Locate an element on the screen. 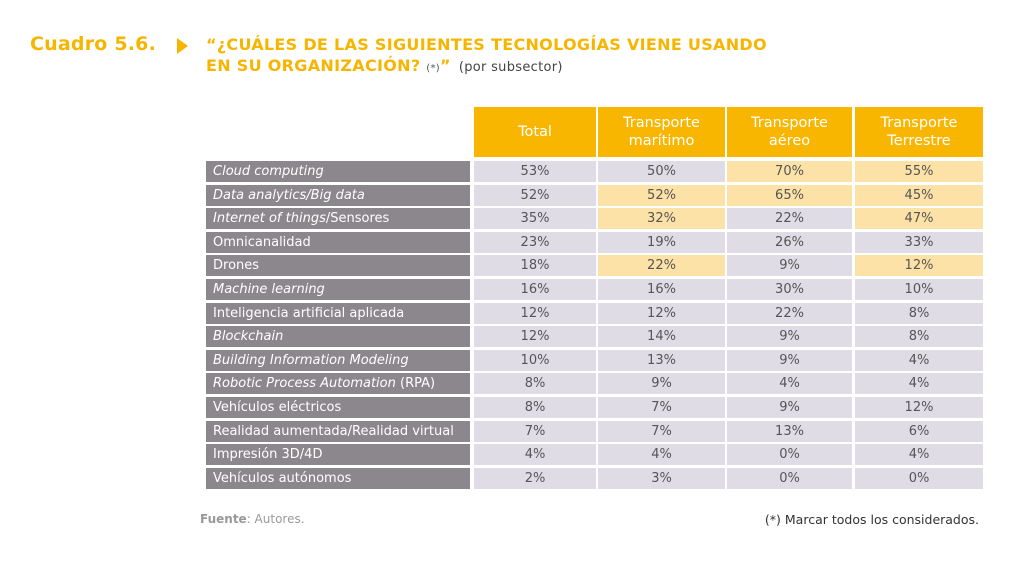 The width and height of the screenshot is (1024, 566). row-label-text: Blockchain is located at coordinates (248, 336).